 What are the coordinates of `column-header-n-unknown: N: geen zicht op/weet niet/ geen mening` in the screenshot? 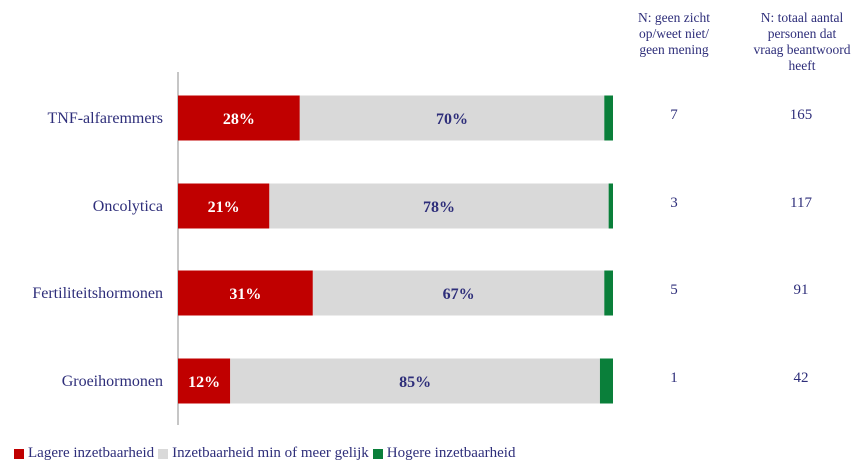 It's located at (674, 33).